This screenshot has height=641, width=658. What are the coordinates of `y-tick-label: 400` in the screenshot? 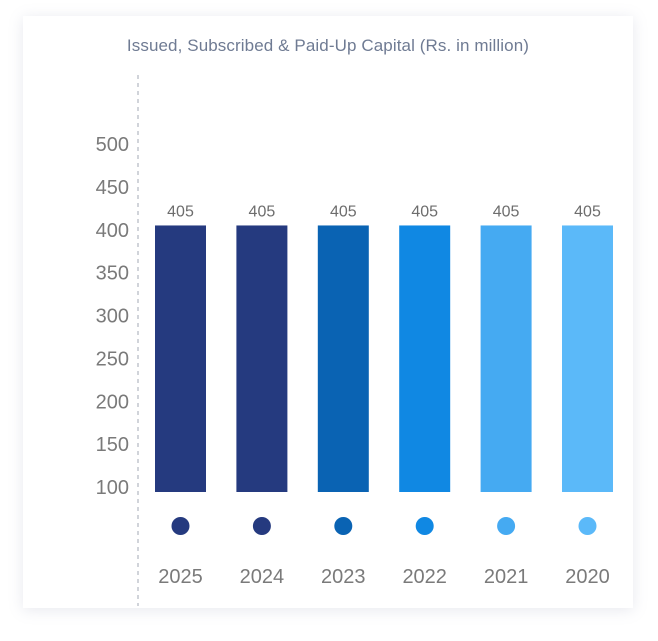 It's located at (112, 231).